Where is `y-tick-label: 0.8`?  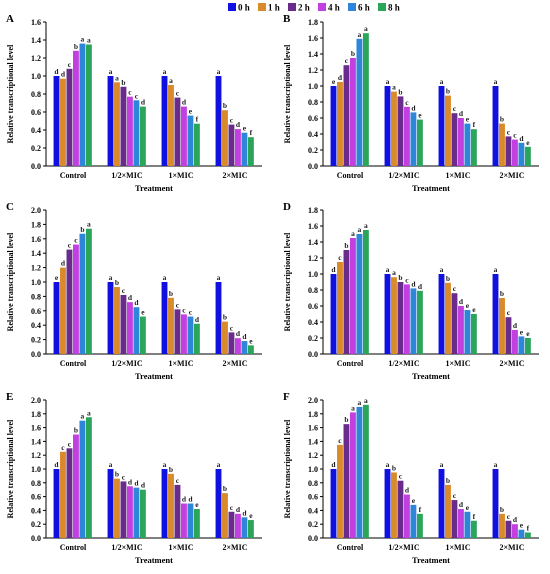
y-tick-label: 0.8 is located at coordinates (313, 102).